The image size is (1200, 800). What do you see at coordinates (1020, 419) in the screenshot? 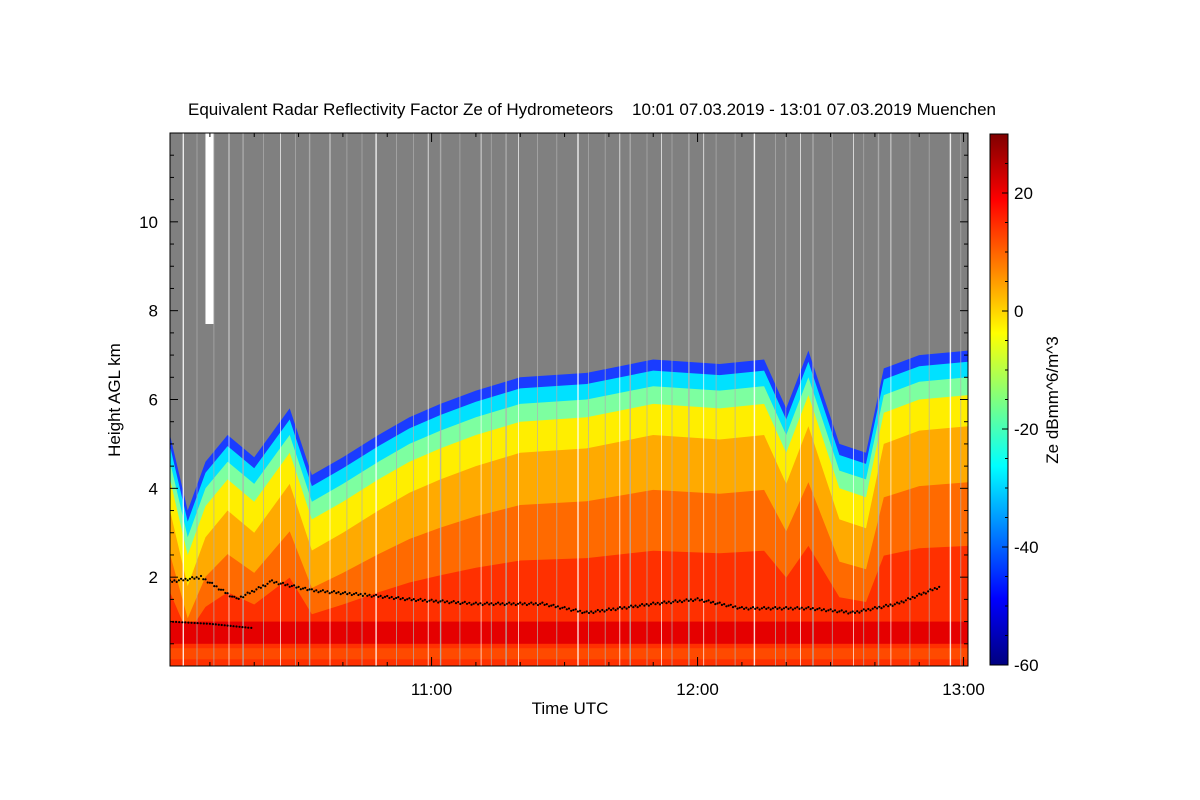
I see `colorbar-ticks: 20 0 -20 -40 -60` at bounding box center [1020, 419].